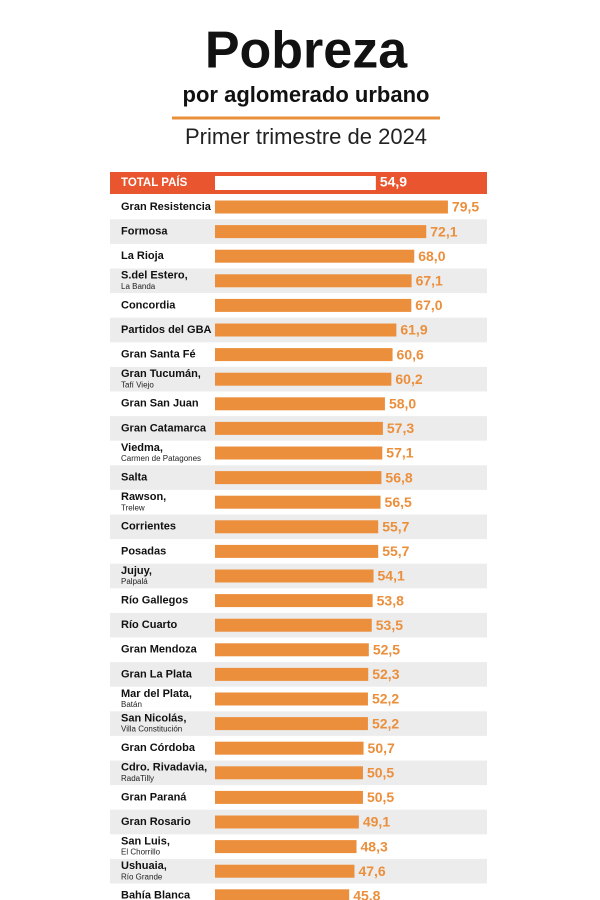 The height and width of the screenshot is (900, 600). What do you see at coordinates (157, 674) in the screenshot?
I see `category-label: Gran La Plata` at bounding box center [157, 674].